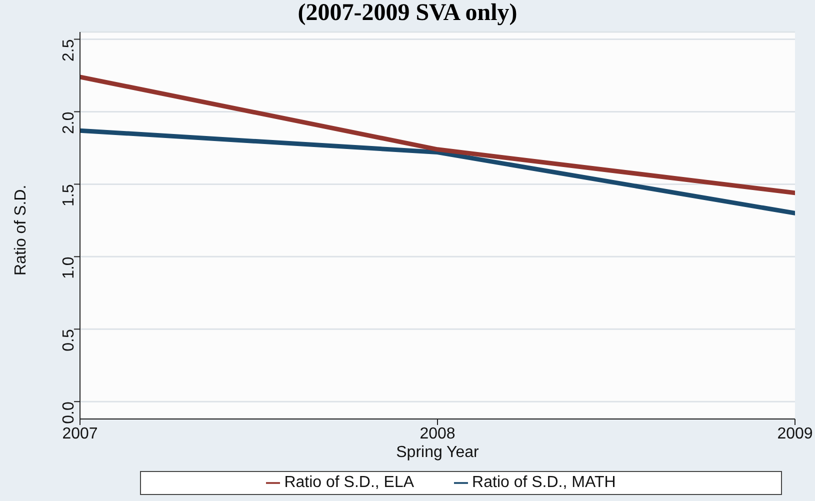 This screenshot has width=815, height=501. I want to click on y-axis-title: Ratio of S.D., so click(21, 230).